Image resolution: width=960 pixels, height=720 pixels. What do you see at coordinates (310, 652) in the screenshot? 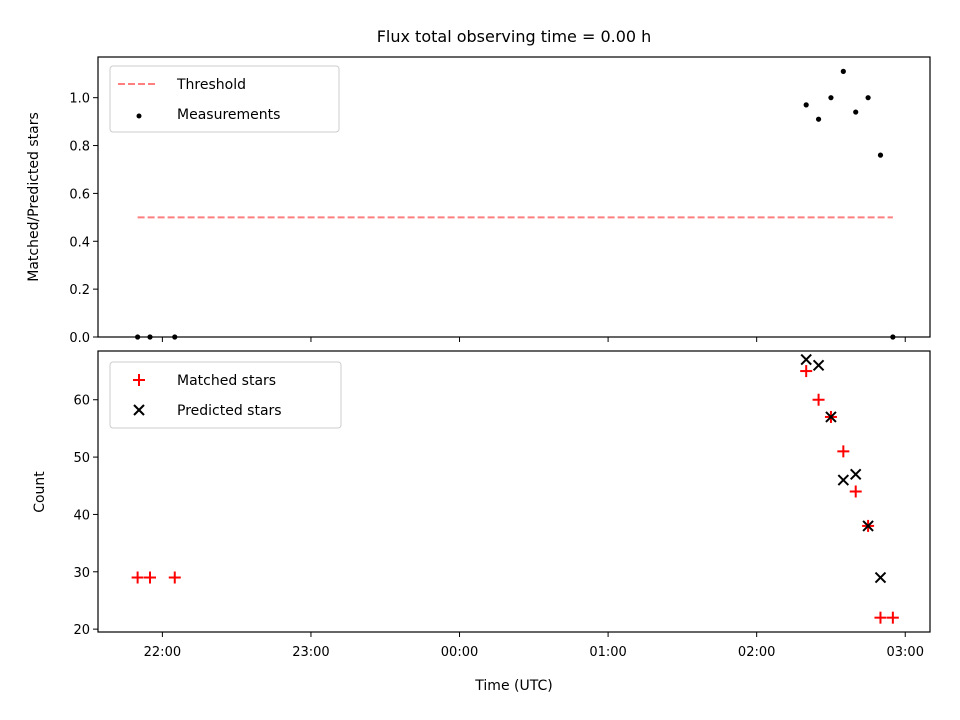
I see `x-tick-label: 23:00` at bounding box center [310, 652].